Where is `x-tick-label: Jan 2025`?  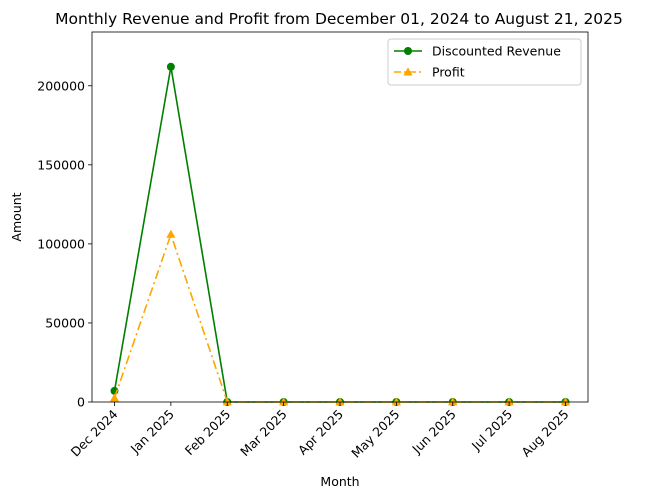
x-tick-label: Jan 2025 is located at coordinates (152, 432).